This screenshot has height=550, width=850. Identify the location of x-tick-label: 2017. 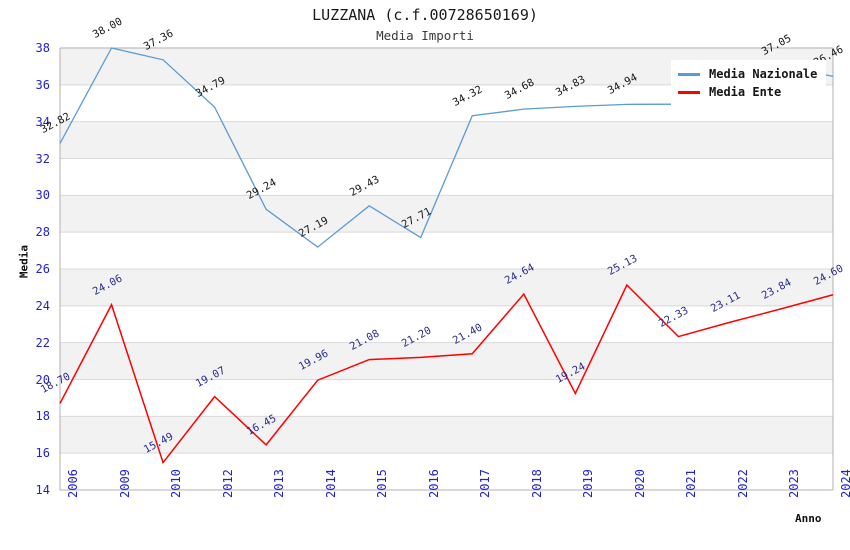
(485, 483).